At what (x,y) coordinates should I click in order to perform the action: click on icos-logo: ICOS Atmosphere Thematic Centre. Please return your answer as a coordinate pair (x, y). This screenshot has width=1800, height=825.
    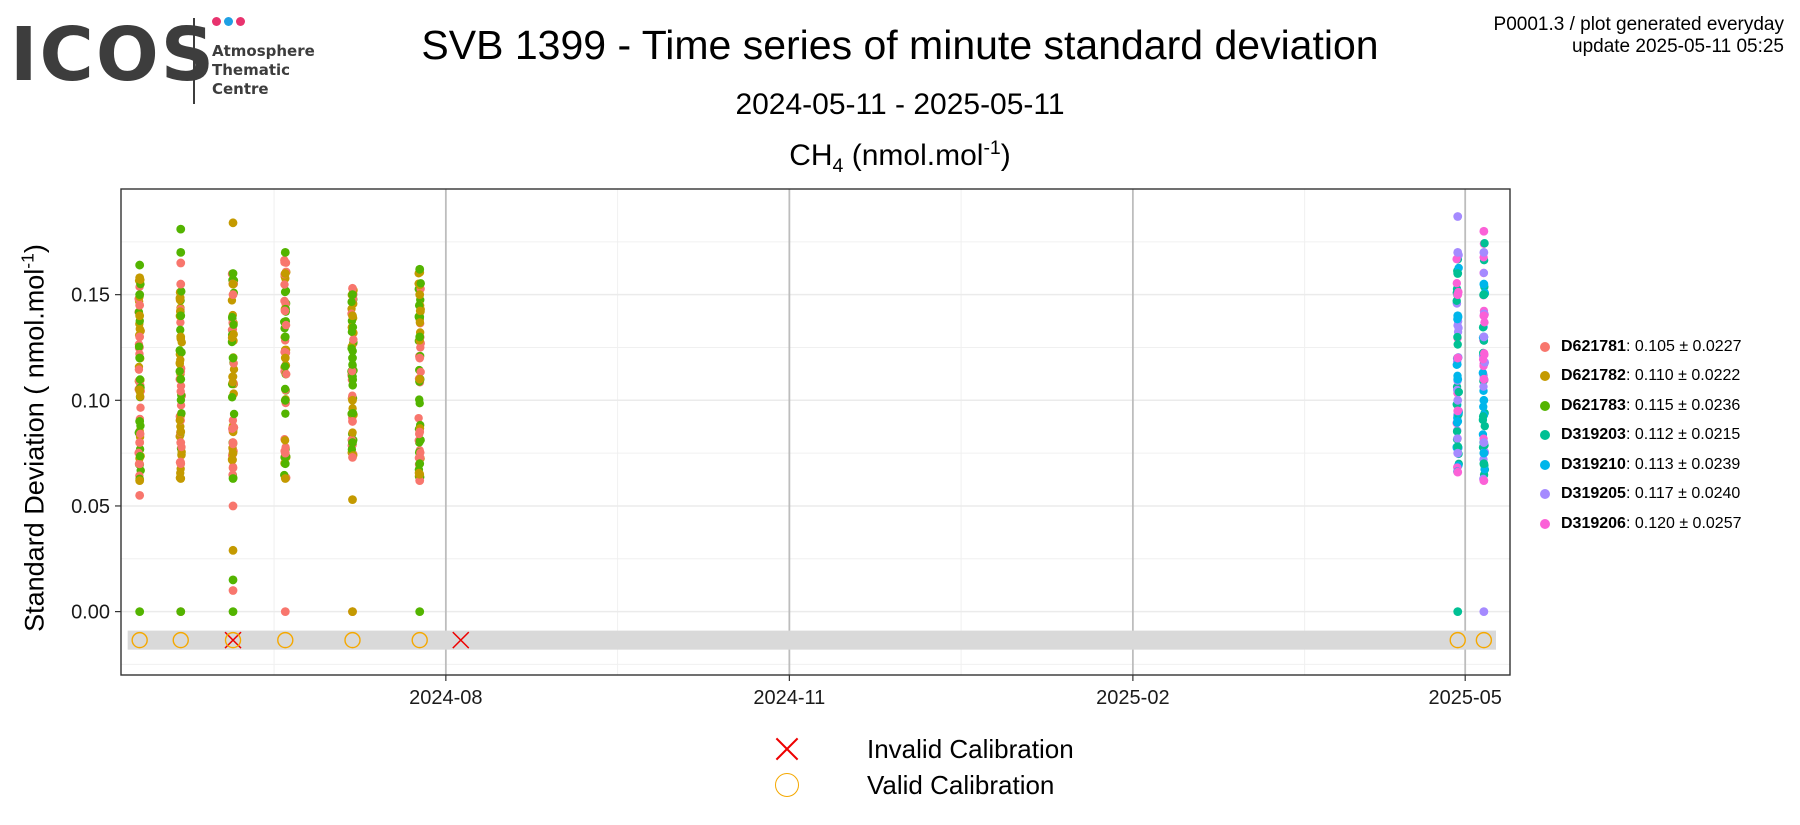
    Looking at the image, I should click on (170, 60).